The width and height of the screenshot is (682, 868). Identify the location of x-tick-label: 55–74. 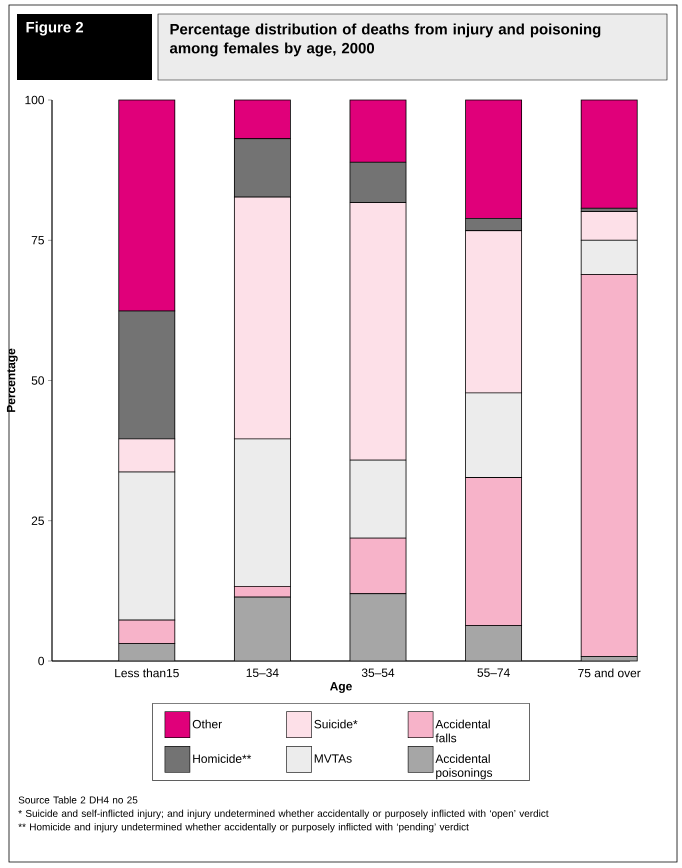
(493, 672).